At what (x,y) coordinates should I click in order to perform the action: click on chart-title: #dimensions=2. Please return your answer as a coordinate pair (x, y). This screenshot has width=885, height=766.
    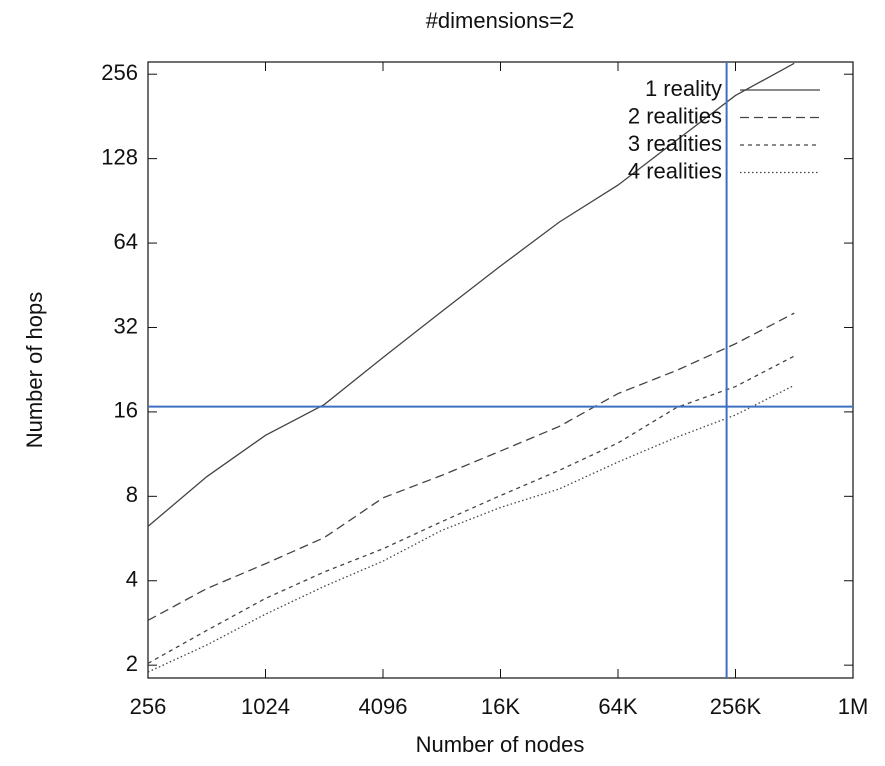
    Looking at the image, I should click on (500, 20).